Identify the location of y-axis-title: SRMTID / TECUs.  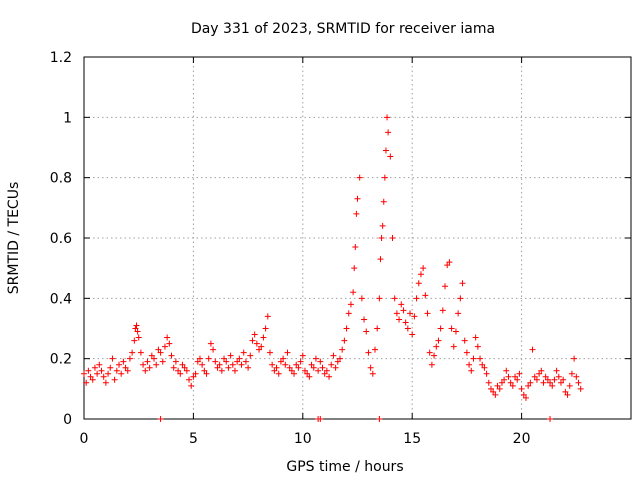
(14, 238).